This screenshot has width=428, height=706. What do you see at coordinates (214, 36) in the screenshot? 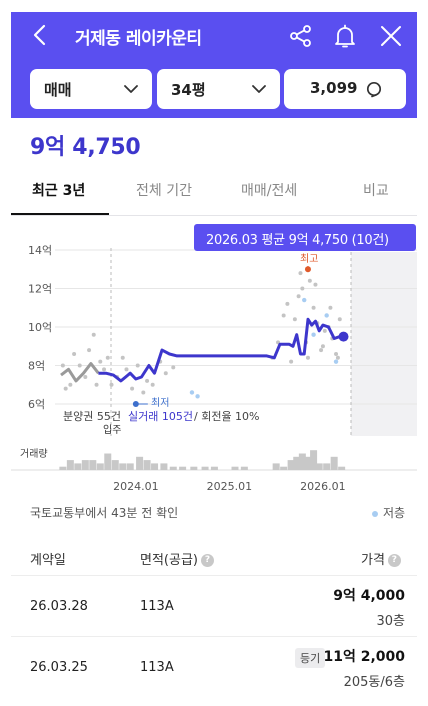
I see `header-top-bar: 거제동 레이카운티` at bounding box center [214, 36].